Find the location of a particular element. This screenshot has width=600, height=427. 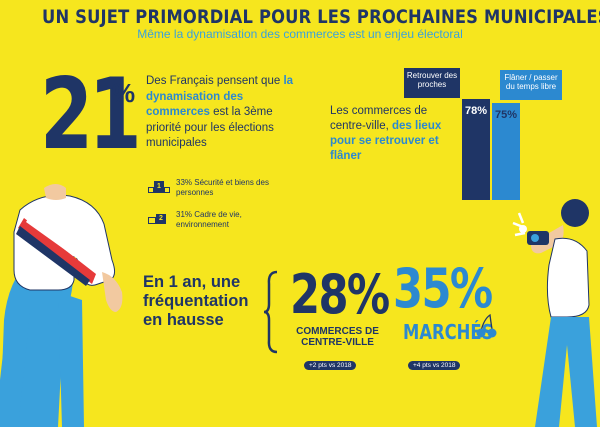

bar-label-retrouver: Retrouver des proches is located at coordinates (432, 83).